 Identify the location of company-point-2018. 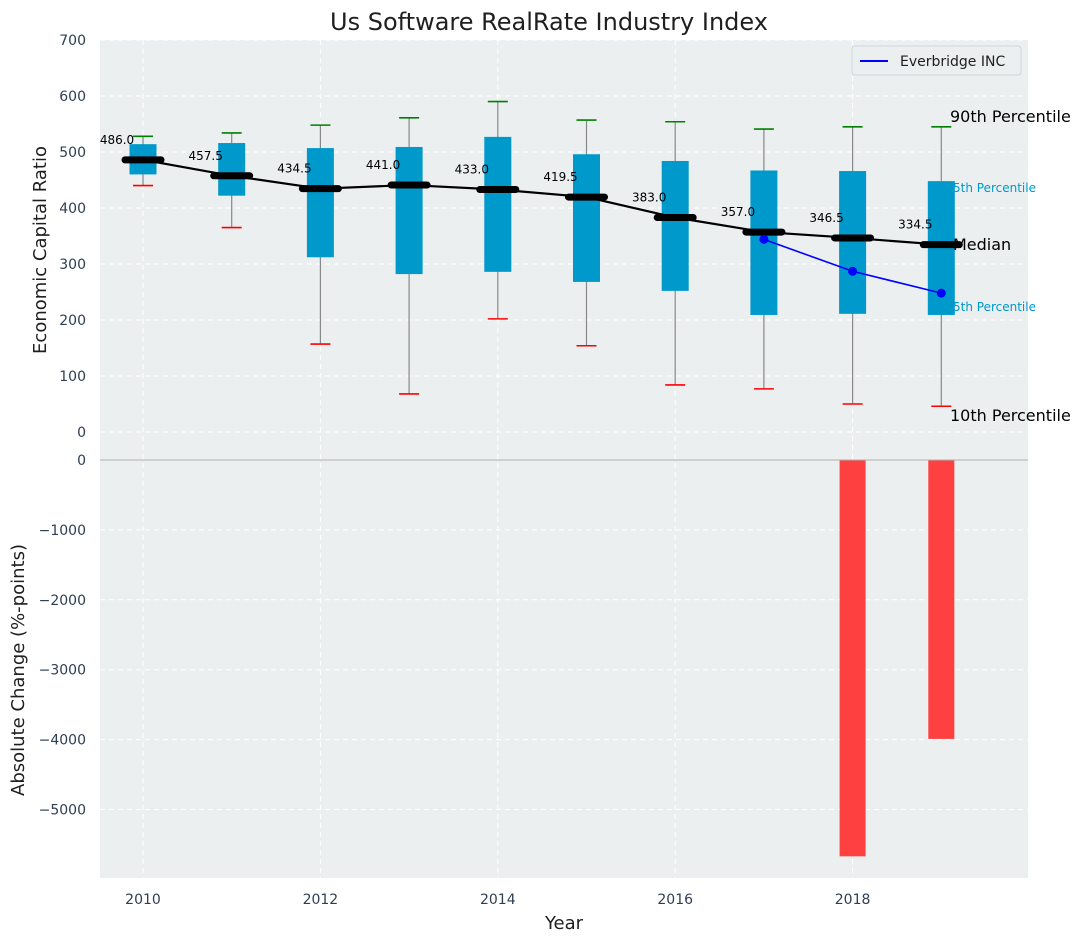
(853, 271).